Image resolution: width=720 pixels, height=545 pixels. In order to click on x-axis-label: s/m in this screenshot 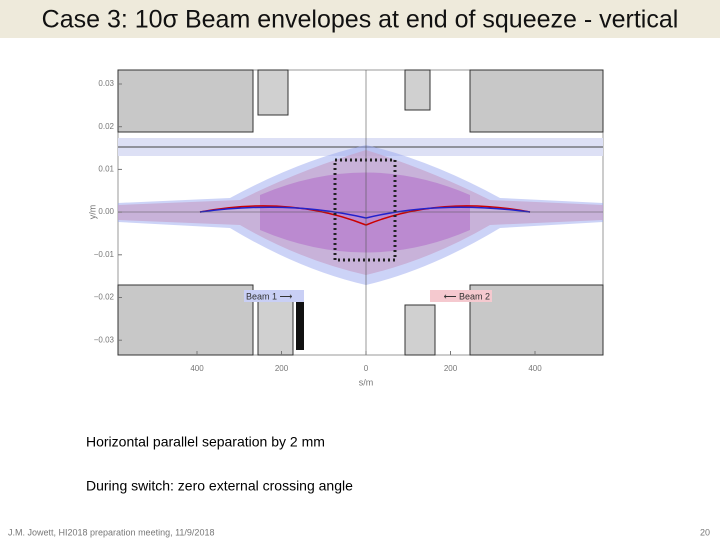, I will do `click(366, 382)`.